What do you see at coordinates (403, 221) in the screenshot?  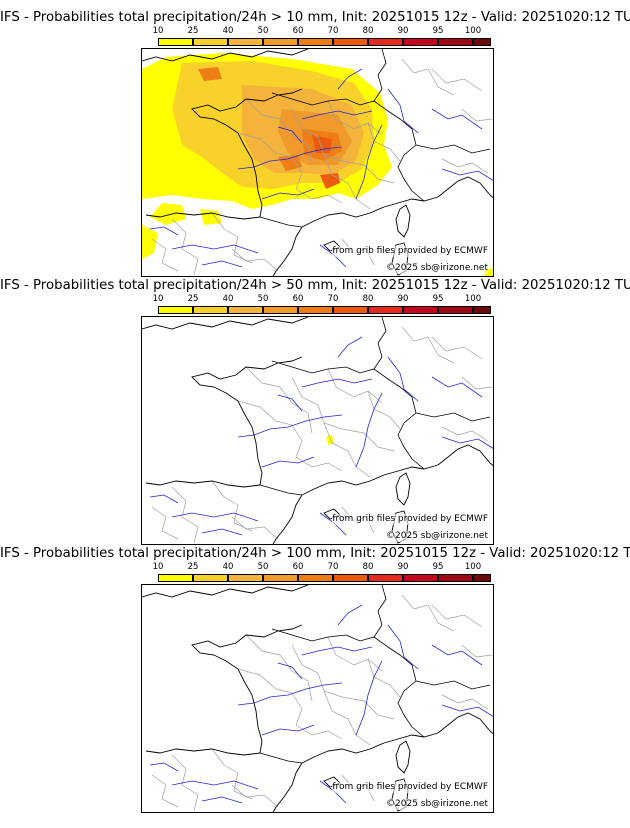 I see `island-outline` at bounding box center [403, 221].